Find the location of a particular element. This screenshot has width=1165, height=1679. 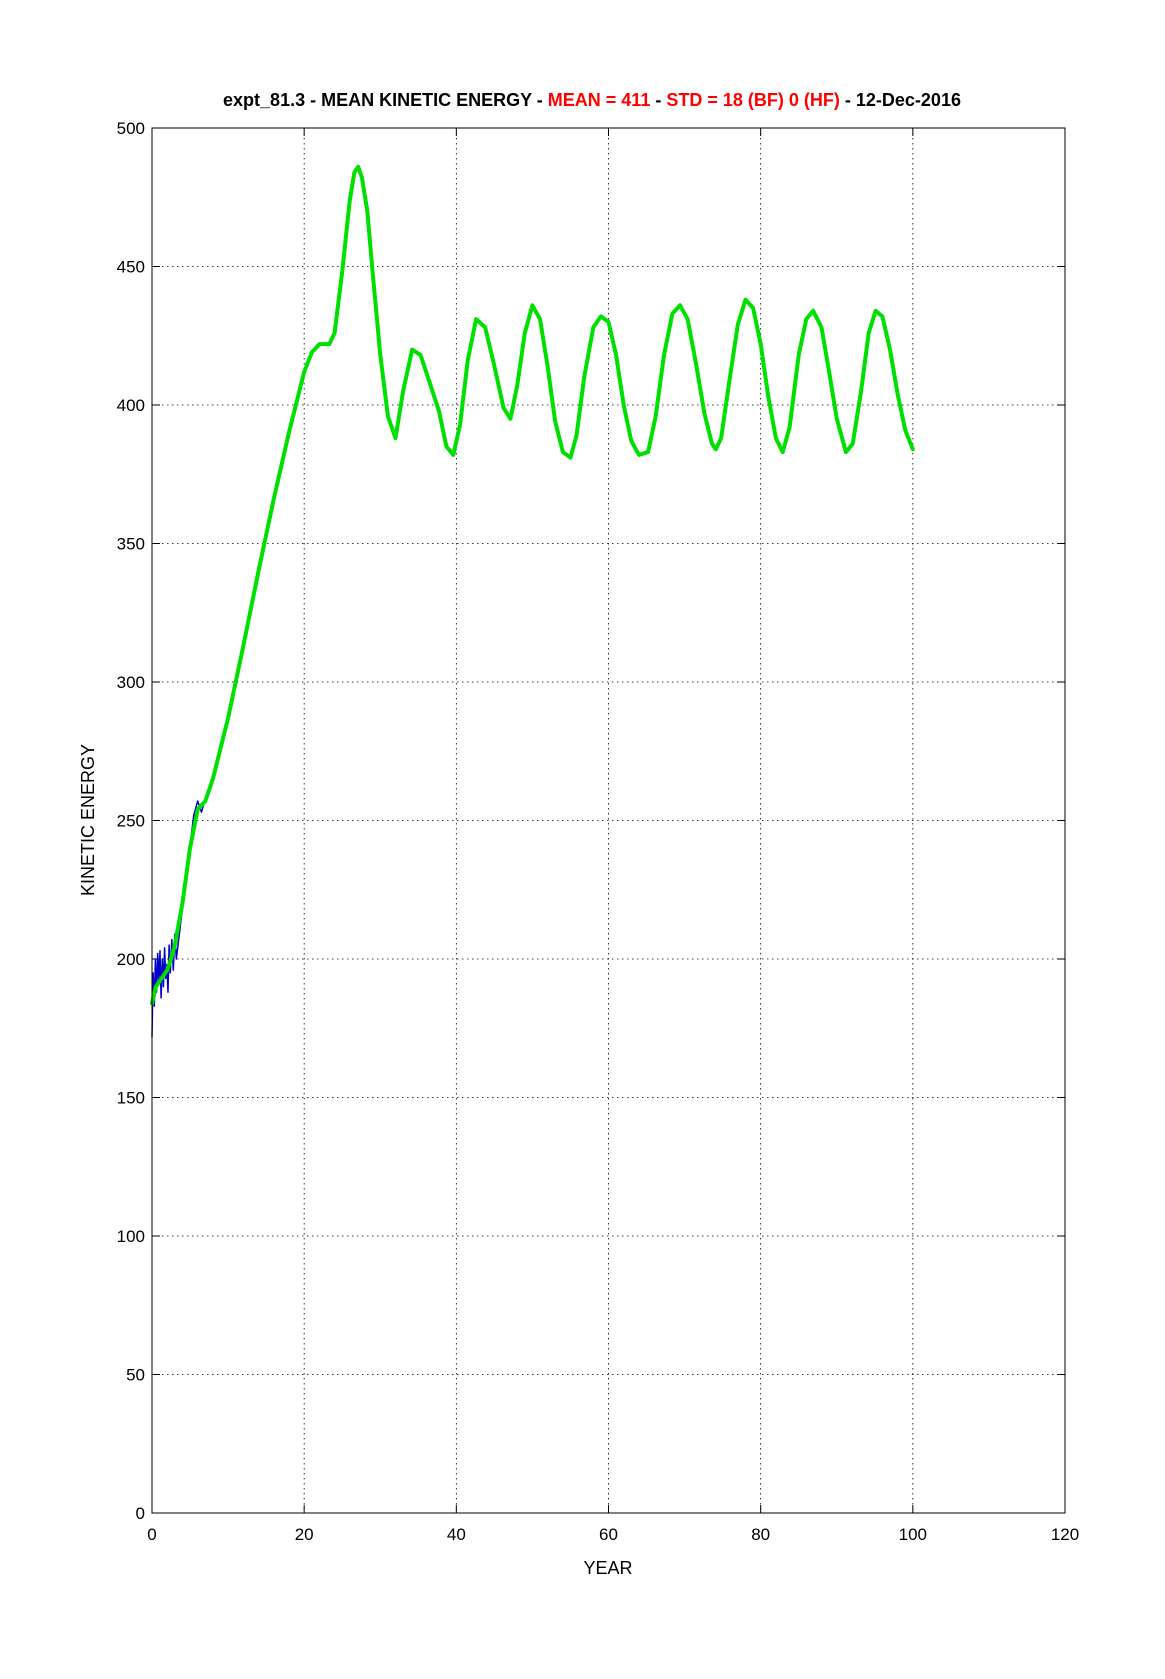

y-tick-label: 0 is located at coordinates (140, 1513).